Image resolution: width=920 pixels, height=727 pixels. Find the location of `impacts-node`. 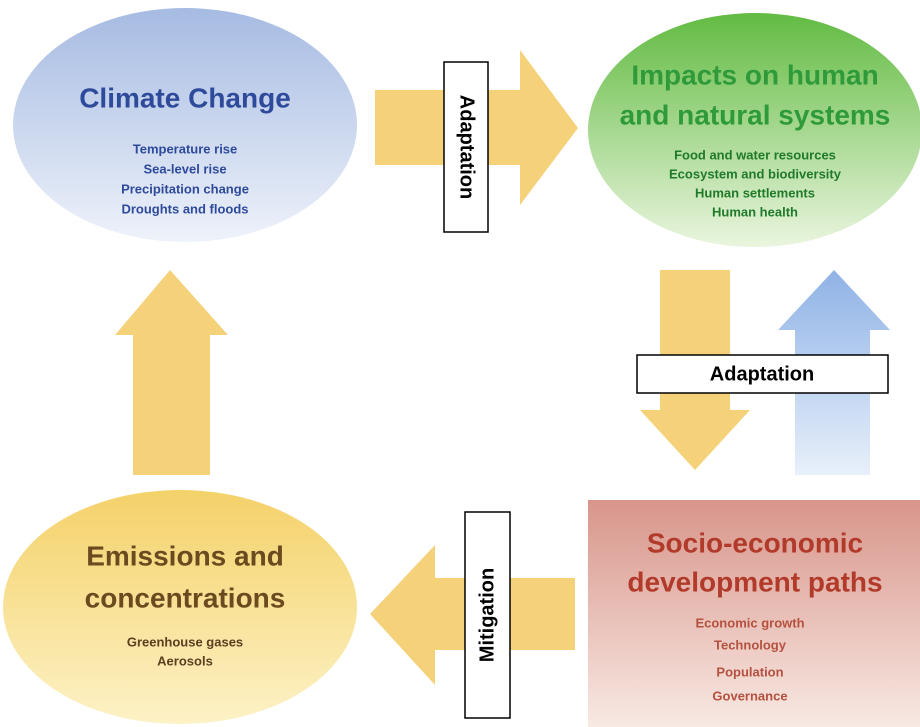

impacts-node is located at coordinates (754, 130).